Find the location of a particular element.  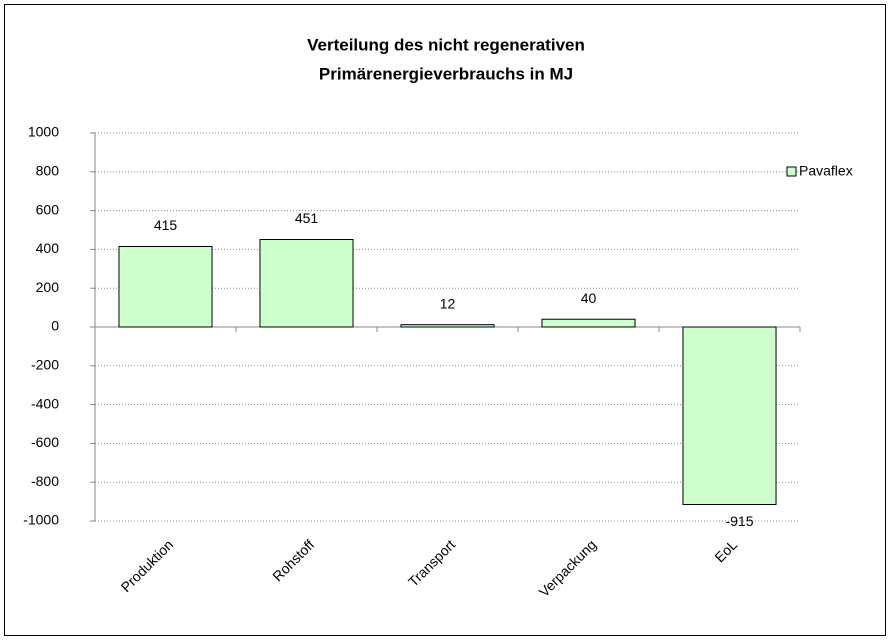

chart-title: Primärenergieverbrauchs in MJ is located at coordinates (446, 73).